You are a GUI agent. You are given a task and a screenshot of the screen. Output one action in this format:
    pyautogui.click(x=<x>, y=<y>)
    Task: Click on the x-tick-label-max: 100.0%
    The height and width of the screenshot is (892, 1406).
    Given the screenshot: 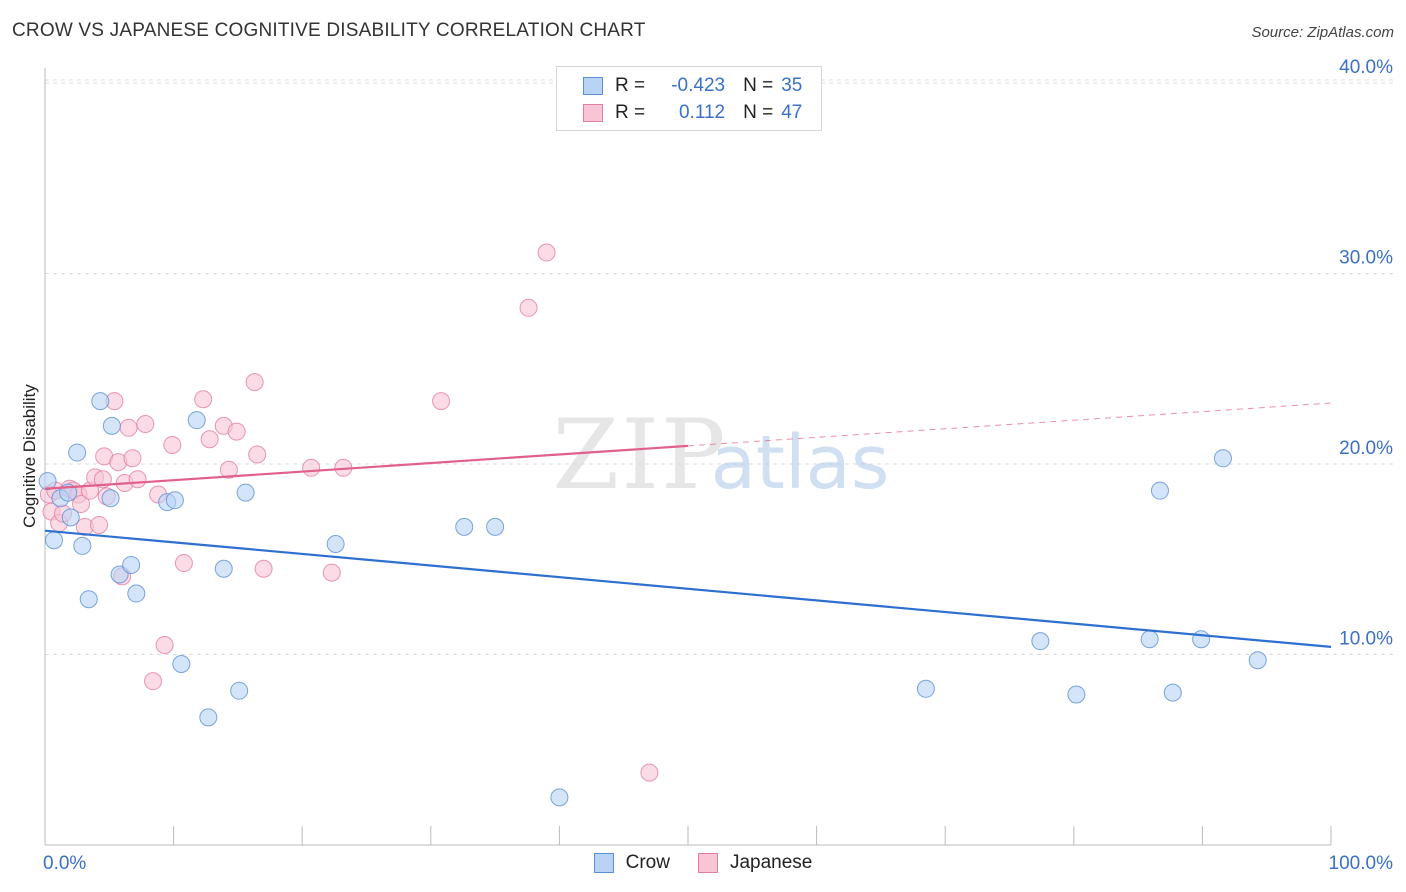 What is the action you would take?
    pyautogui.click(x=1361, y=863)
    